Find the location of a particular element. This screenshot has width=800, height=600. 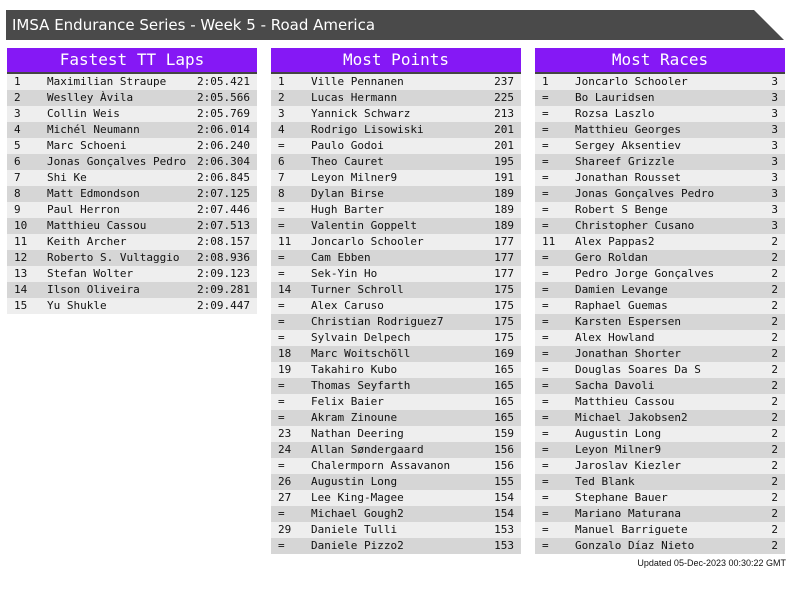

driver-name: Michael Gough2 is located at coordinates (357, 513).